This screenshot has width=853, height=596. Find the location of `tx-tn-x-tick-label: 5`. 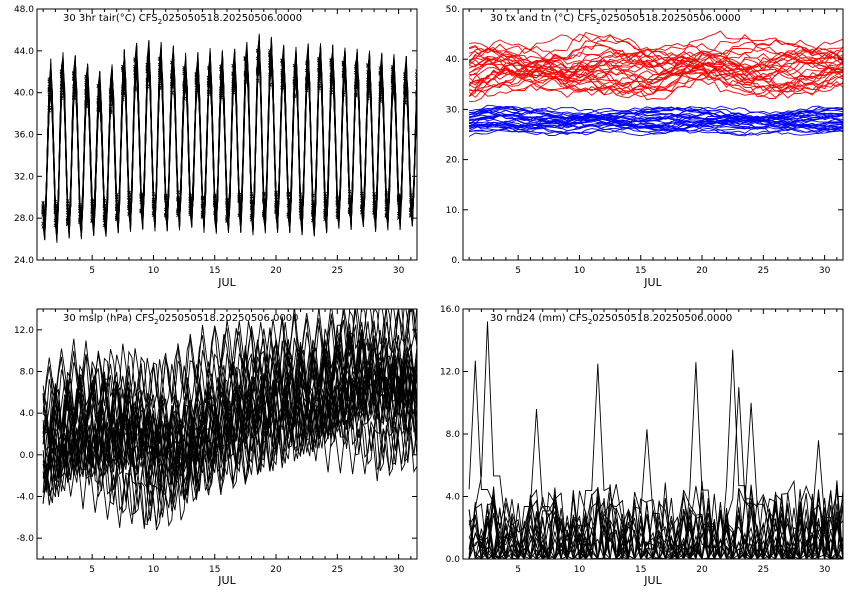

tx-tn-x-tick-label: 5 is located at coordinates (518, 271).